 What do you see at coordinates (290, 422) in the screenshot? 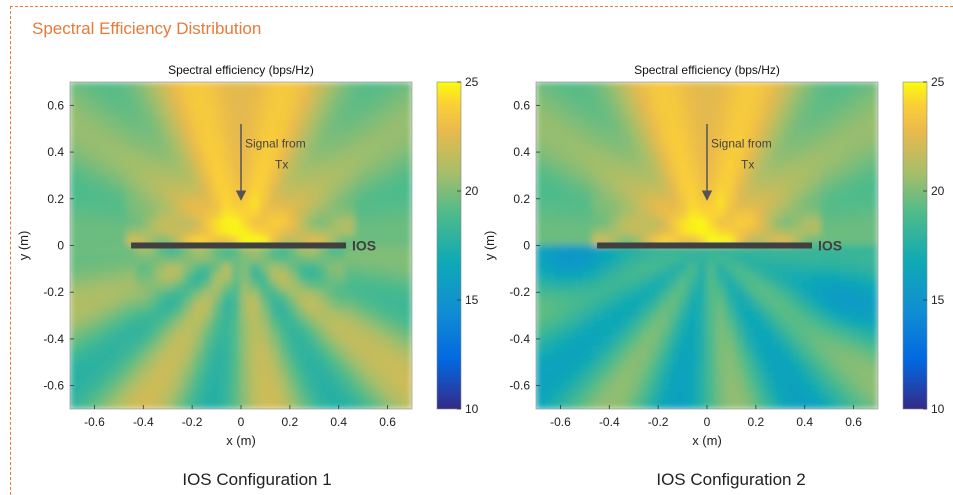
I see `x-tick-label: 0.2` at bounding box center [290, 422].